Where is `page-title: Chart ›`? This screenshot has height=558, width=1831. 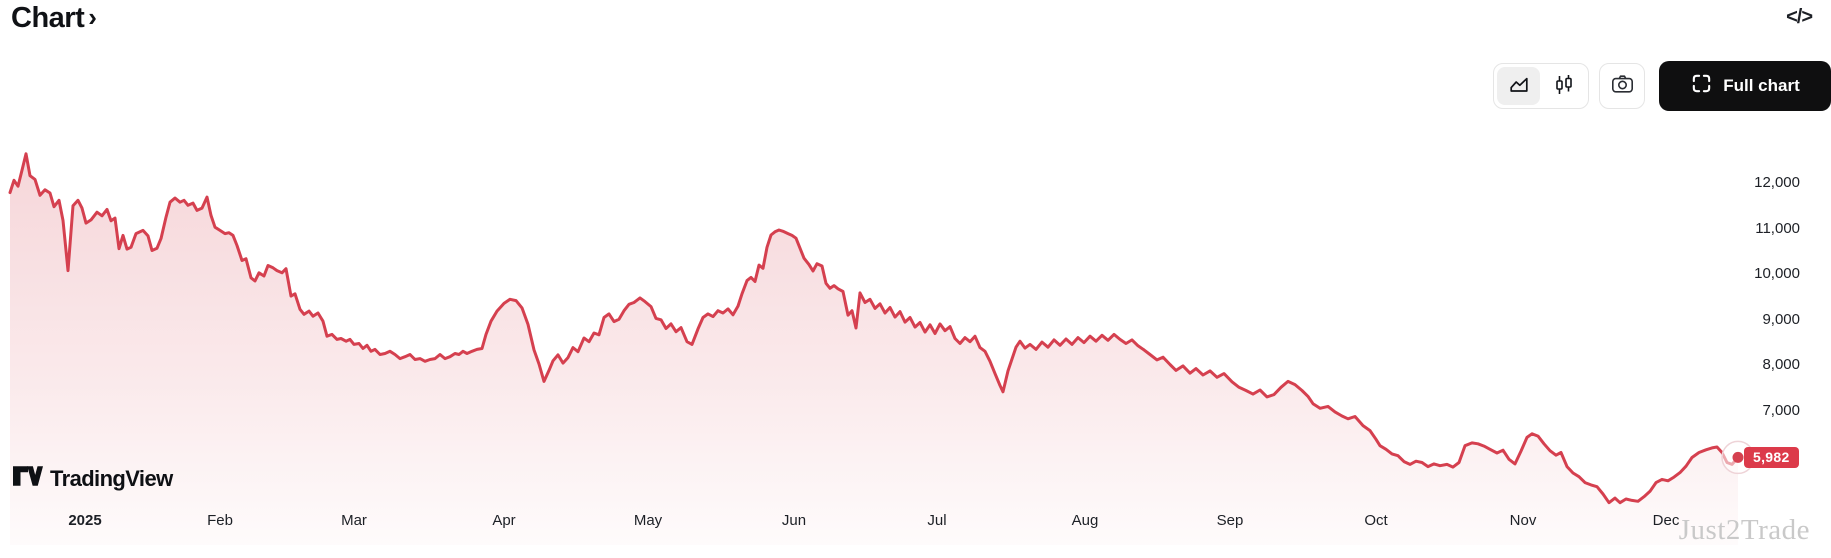
page-title: Chart › is located at coordinates (54, 18).